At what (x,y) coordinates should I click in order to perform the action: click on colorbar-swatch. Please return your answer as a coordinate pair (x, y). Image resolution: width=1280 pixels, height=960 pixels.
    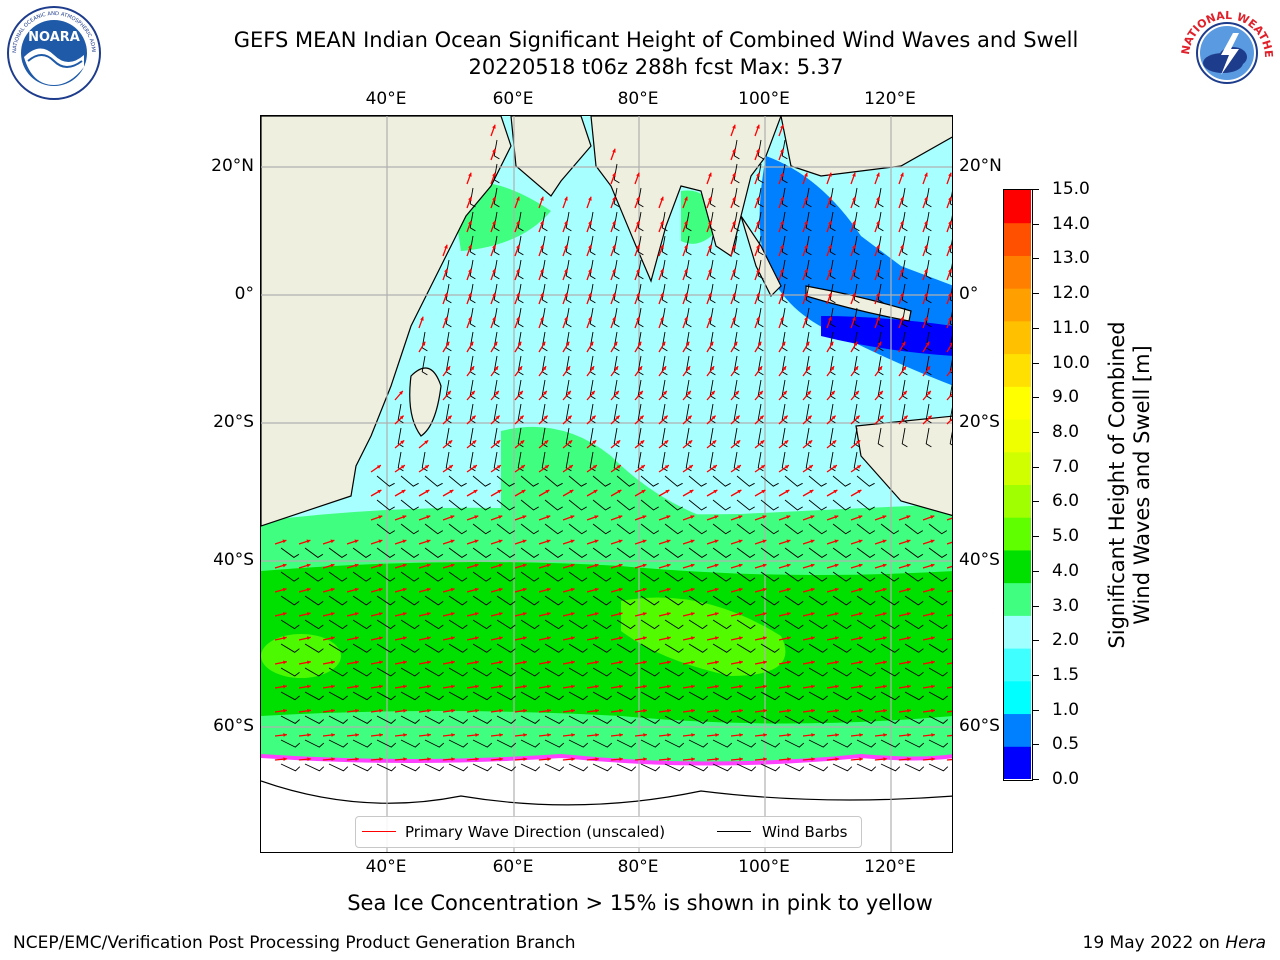
    Looking at the image, I should click on (1017, 697).